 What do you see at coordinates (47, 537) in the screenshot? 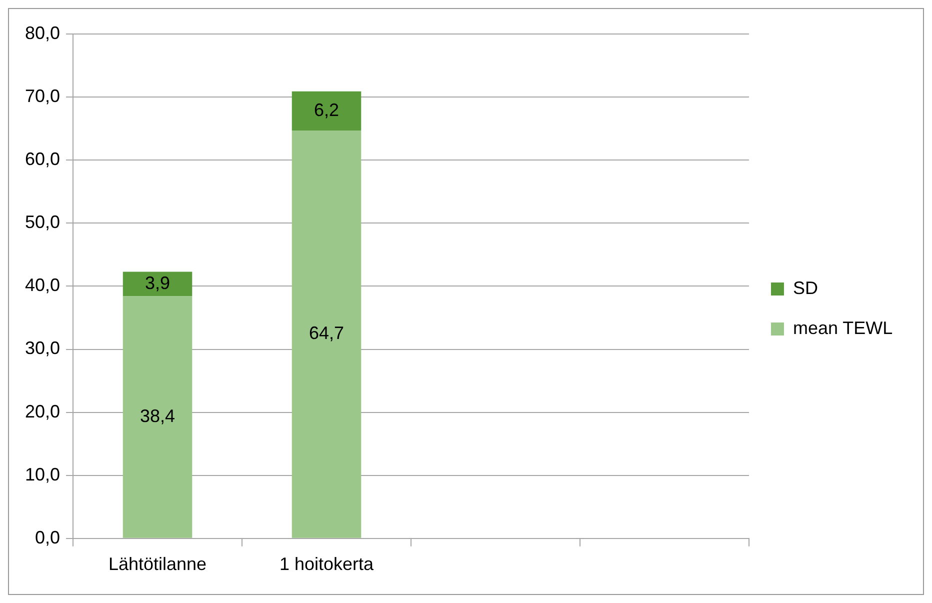
I see `y-tick-label: 0,0` at bounding box center [47, 537].